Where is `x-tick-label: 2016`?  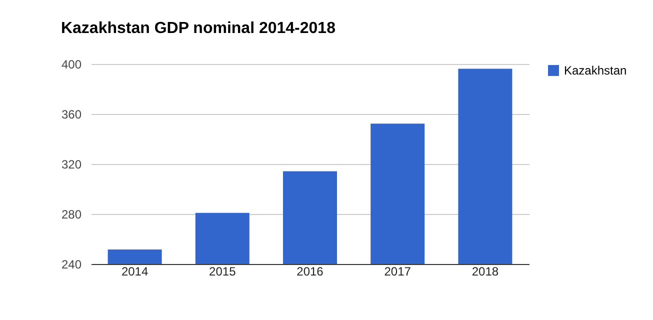 x-tick-label: 2016 is located at coordinates (310, 271).